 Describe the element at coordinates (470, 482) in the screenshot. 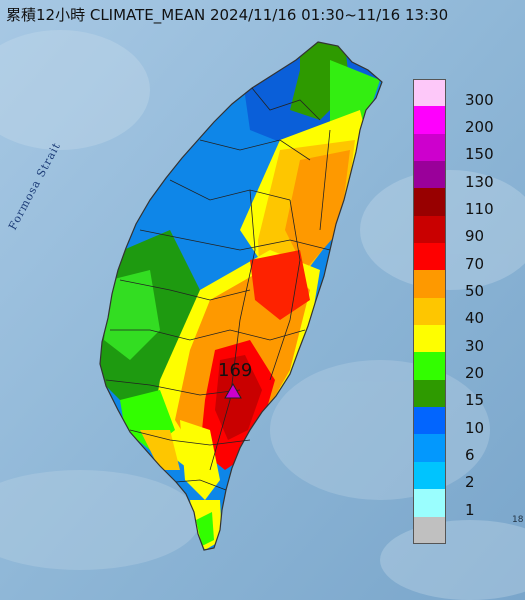

I see `legend-label: 2` at that location.